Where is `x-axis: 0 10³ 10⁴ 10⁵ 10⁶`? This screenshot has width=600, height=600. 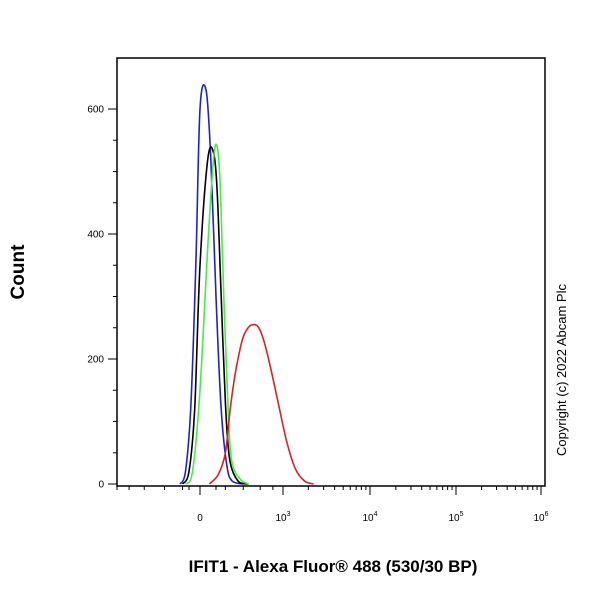
x-axis: 0 10³ 10⁴ 10⁵ 10⁶ is located at coordinates (332, 505).